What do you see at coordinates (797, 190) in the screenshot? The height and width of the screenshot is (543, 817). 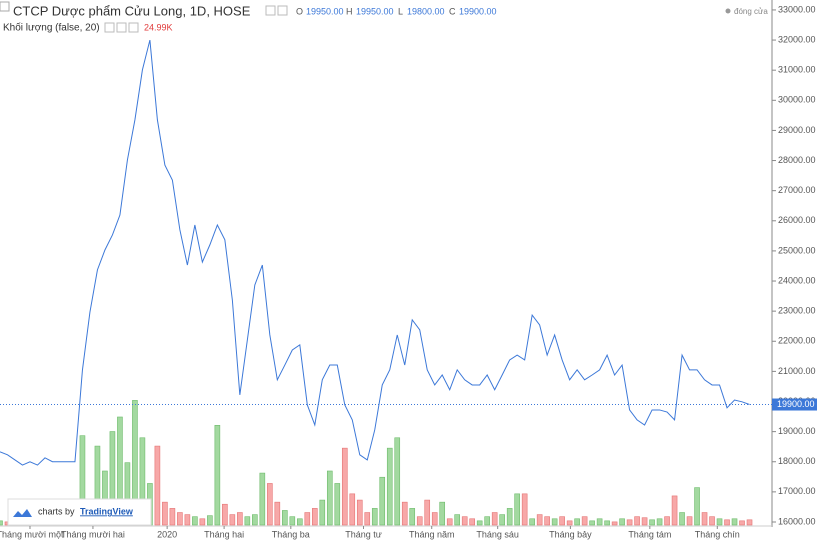 I see `y-tick-label: 27000.00` at bounding box center [797, 190].